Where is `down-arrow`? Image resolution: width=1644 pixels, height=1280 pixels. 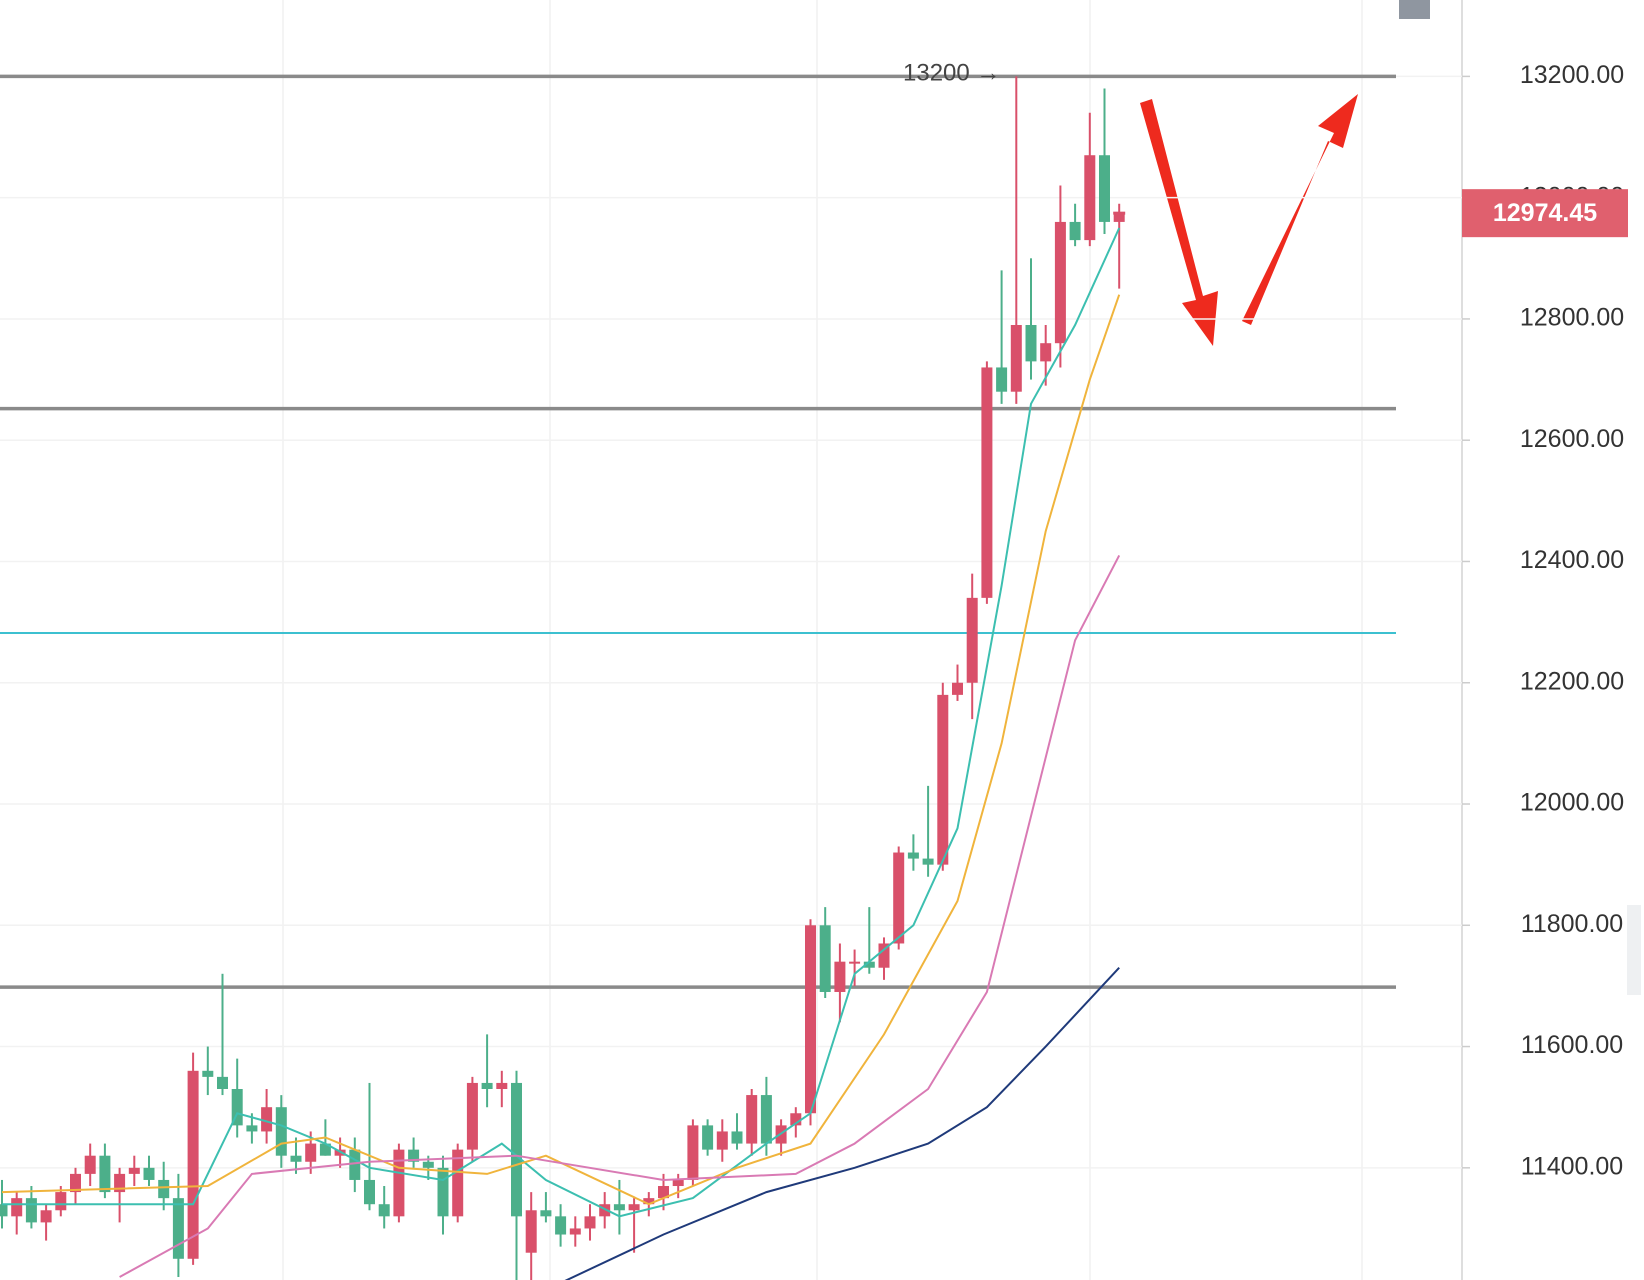 down-arrow is located at coordinates (1179, 222).